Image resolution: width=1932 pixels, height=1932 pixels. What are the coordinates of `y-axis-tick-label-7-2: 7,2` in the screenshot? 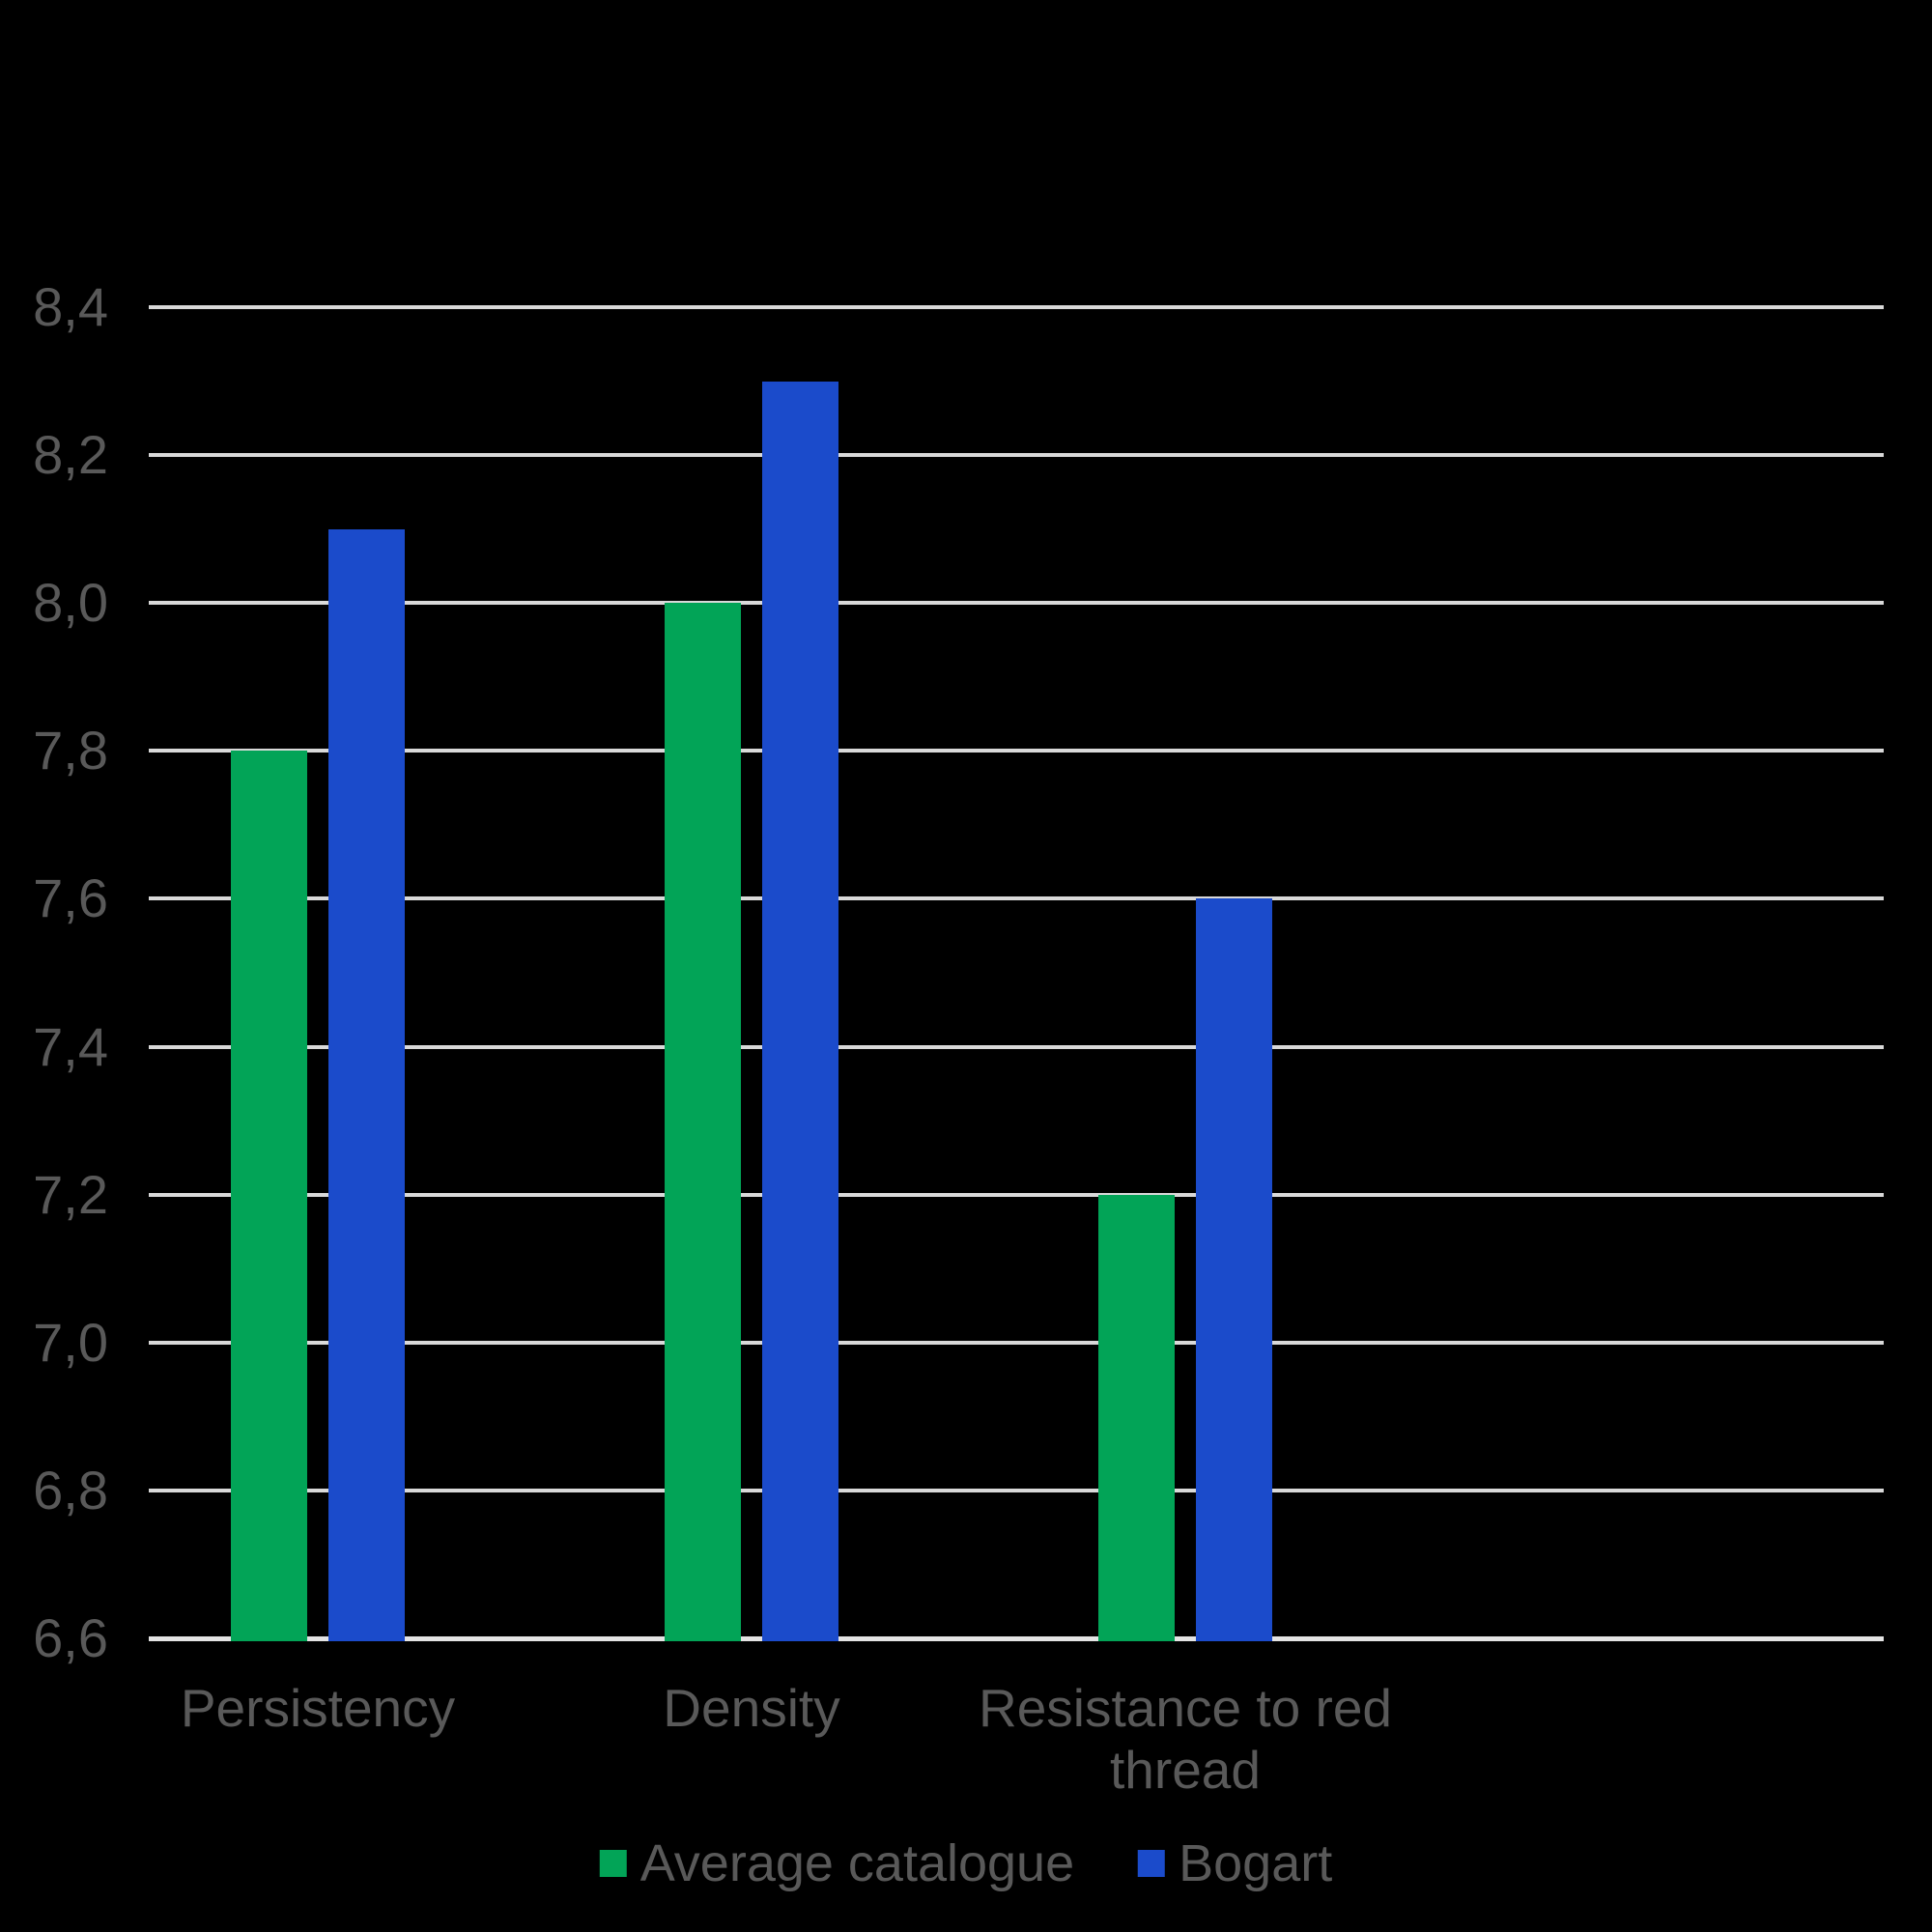 It's located at (70, 1194).